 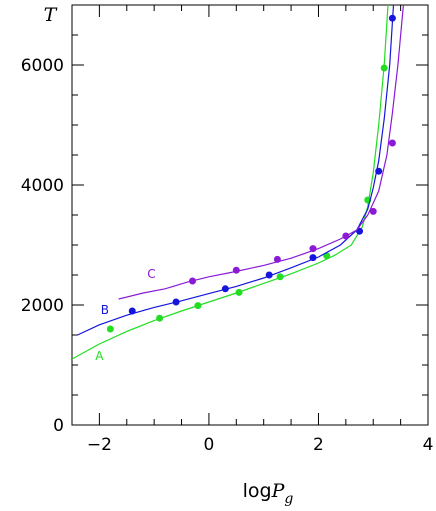 I want to click on series-label-A: A, so click(x=99, y=356).